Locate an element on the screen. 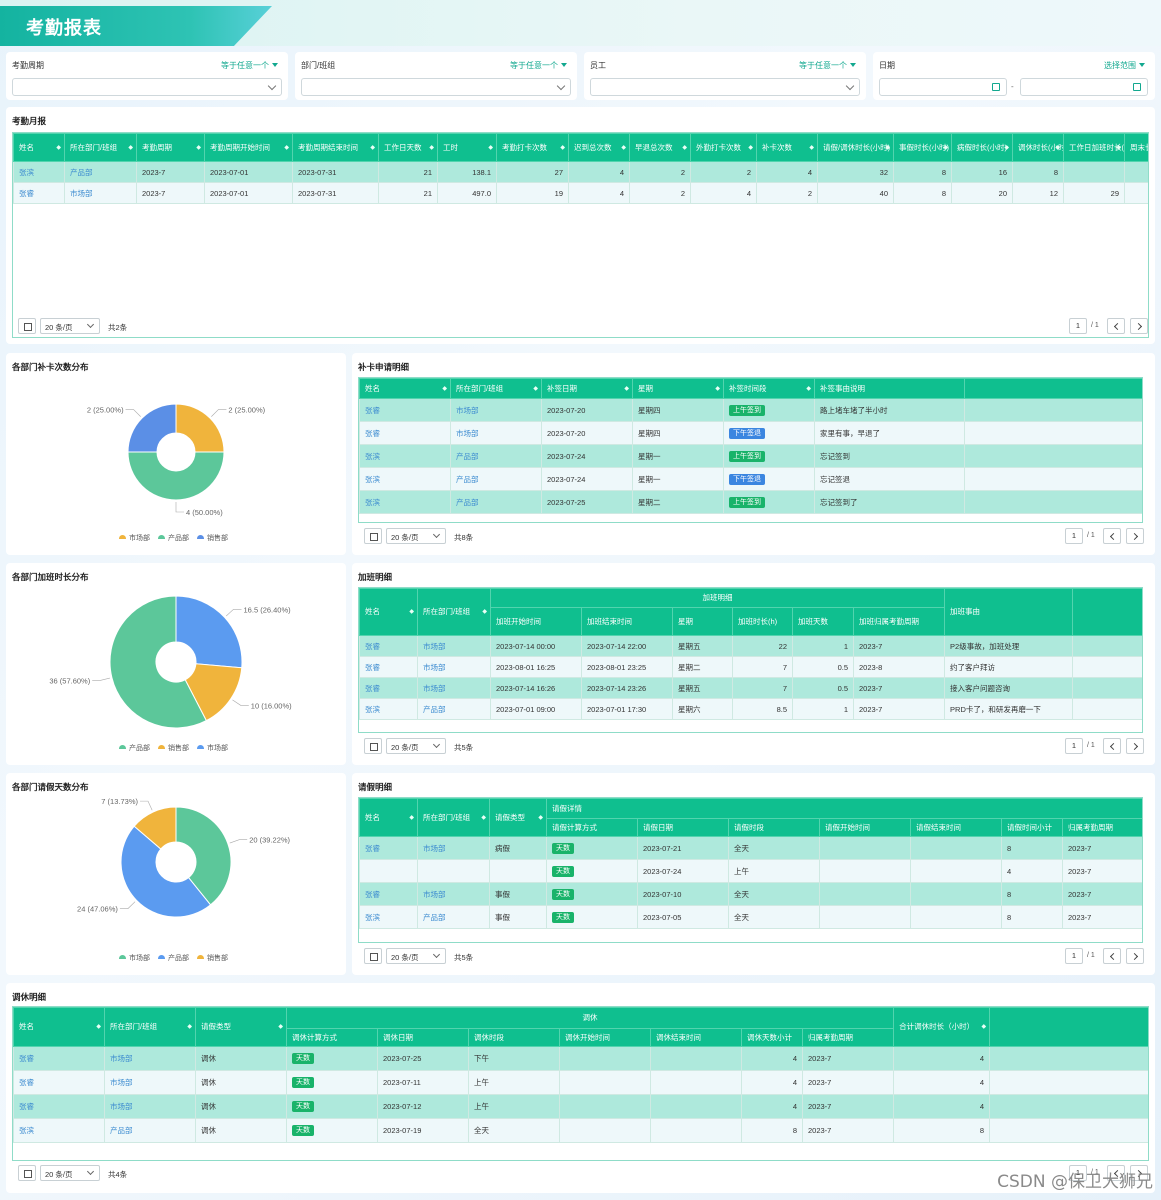  column-header: 星期 is located at coordinates (678, 388).